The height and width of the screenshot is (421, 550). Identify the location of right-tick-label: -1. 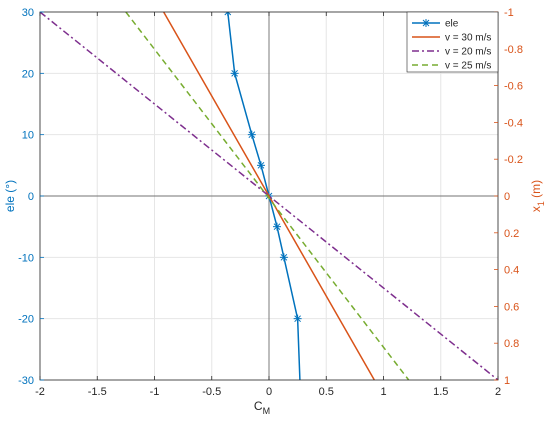
(509, 13).